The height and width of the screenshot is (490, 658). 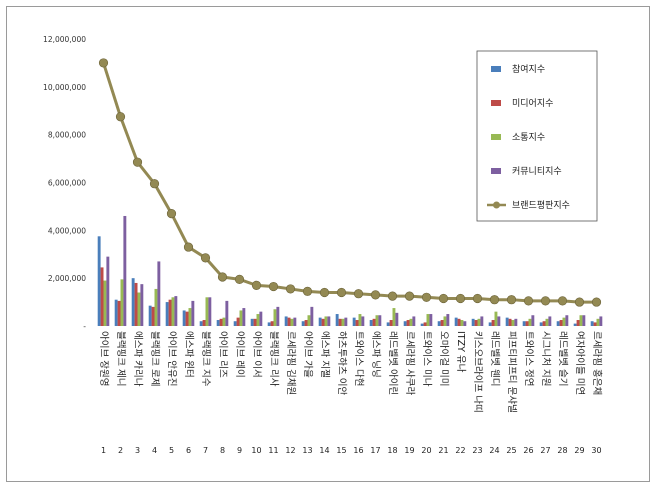 What do you see at coordinates (496, 205) in the screenshot?
I see `legend-line-marker` at bounding box center [496, 205].